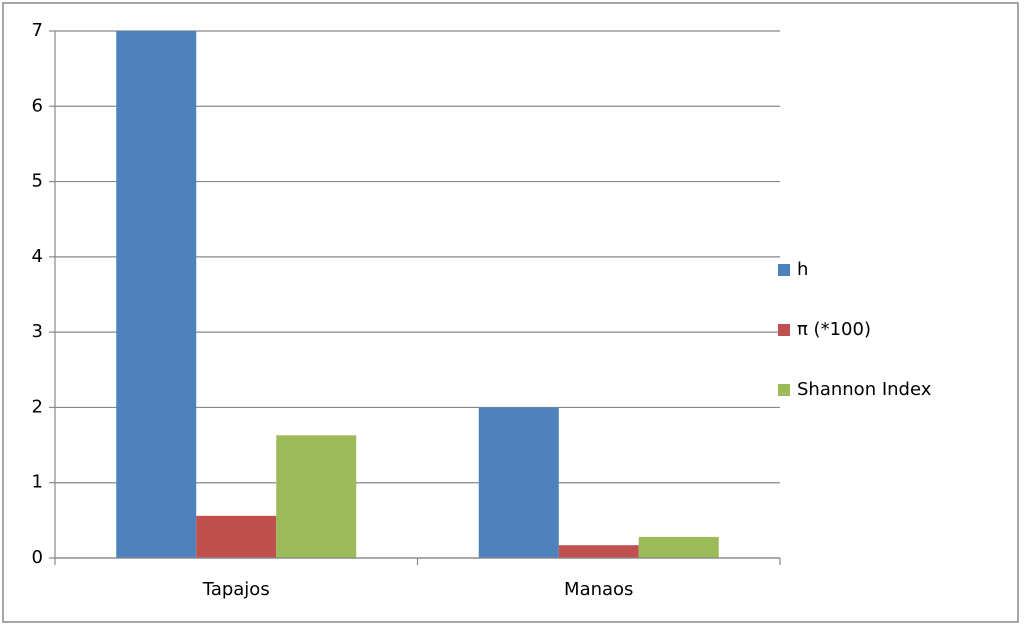  What do you see at coordinates (37, 105) in the screenshot?
I see `y-tick-label: 6` at bounding box center [37, 105].